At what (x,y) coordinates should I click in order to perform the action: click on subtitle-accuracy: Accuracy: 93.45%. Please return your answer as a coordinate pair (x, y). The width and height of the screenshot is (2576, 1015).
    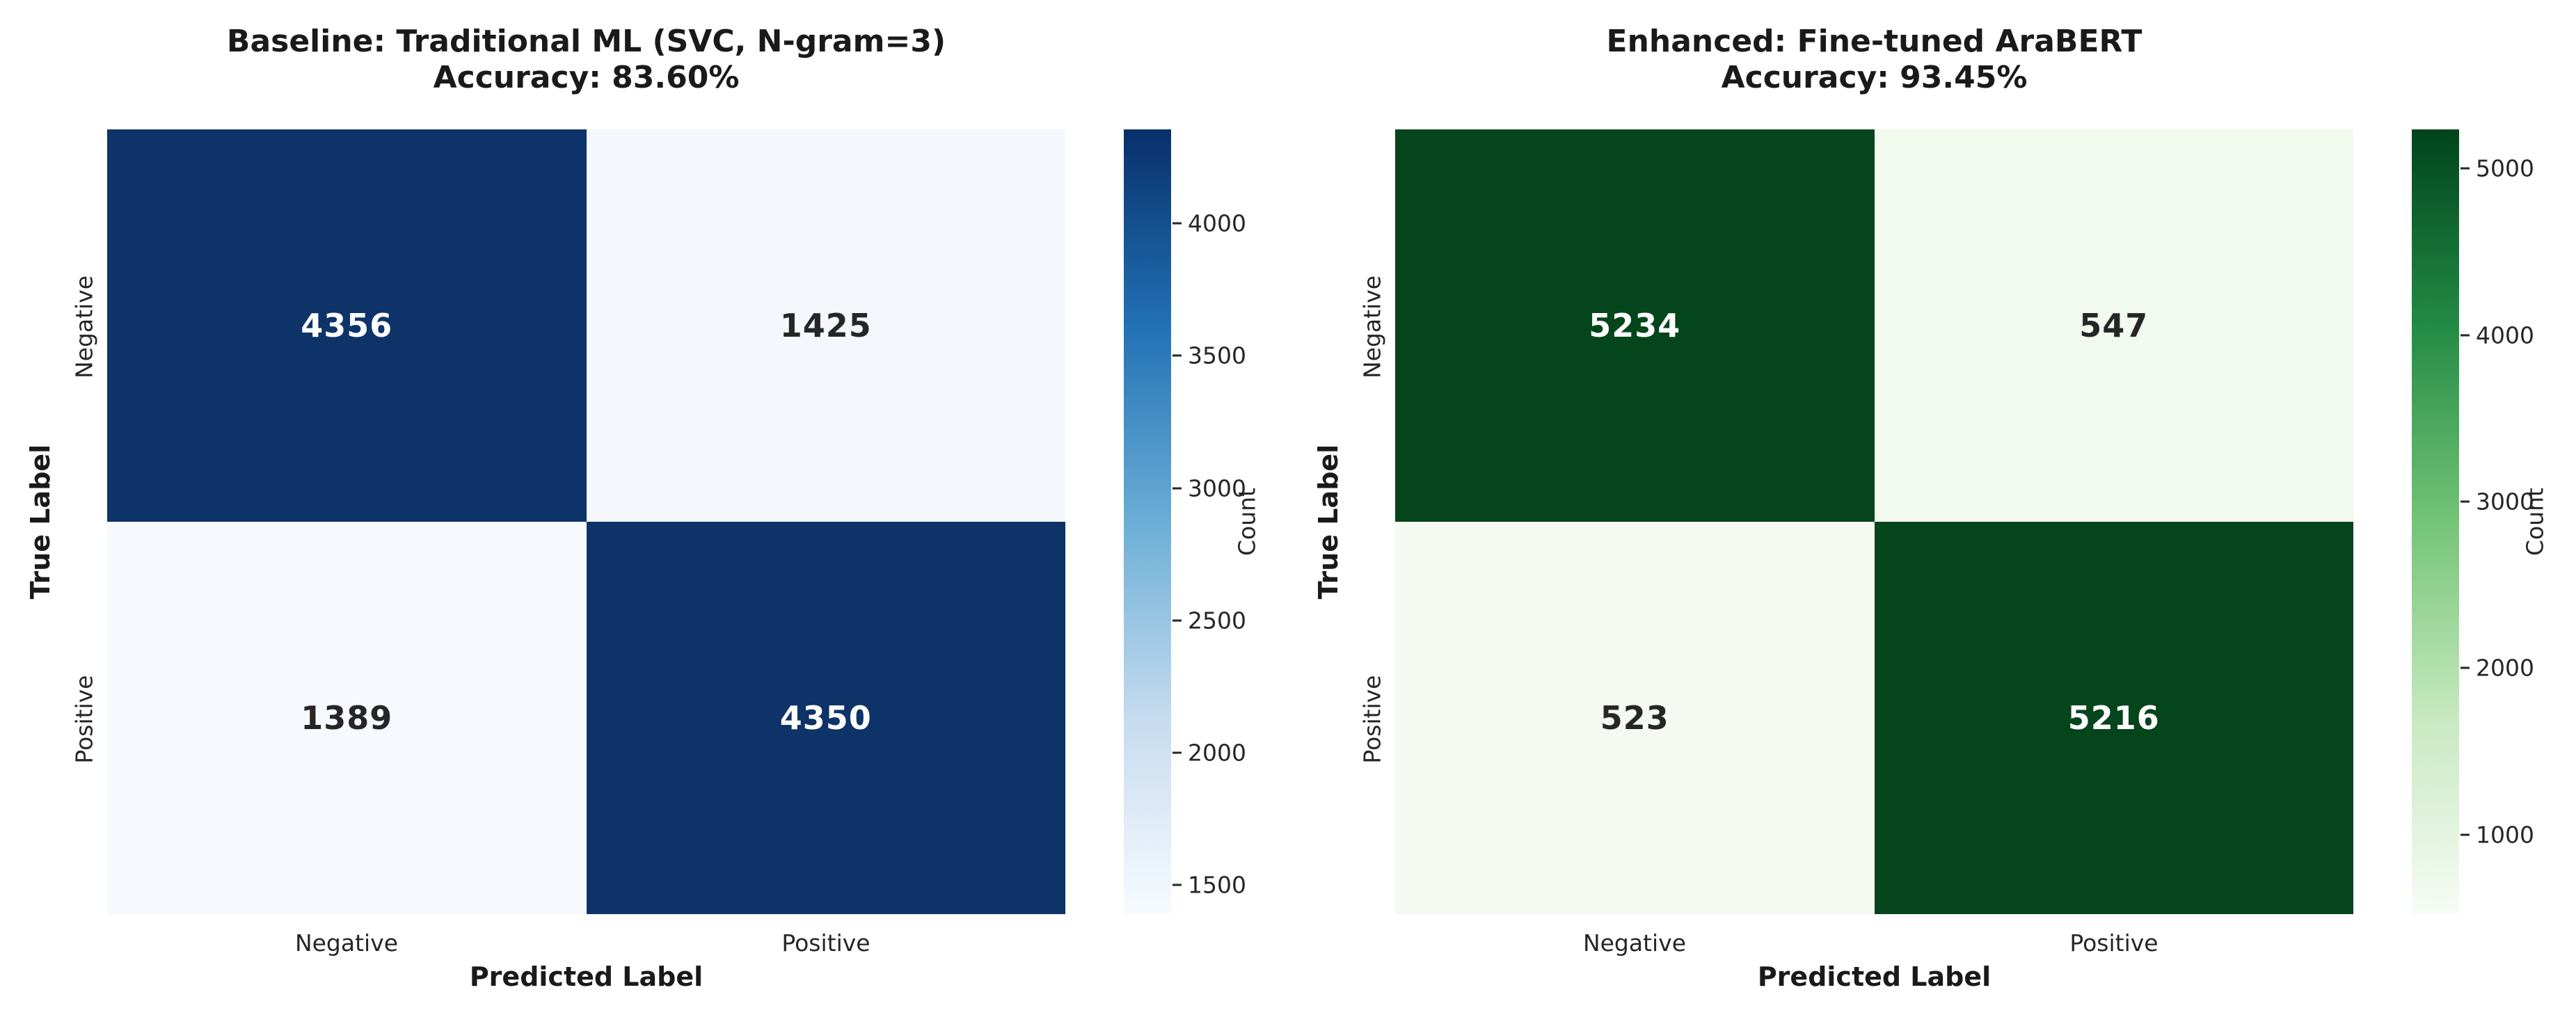
    Looking at the image, I should click on (1874, 77).